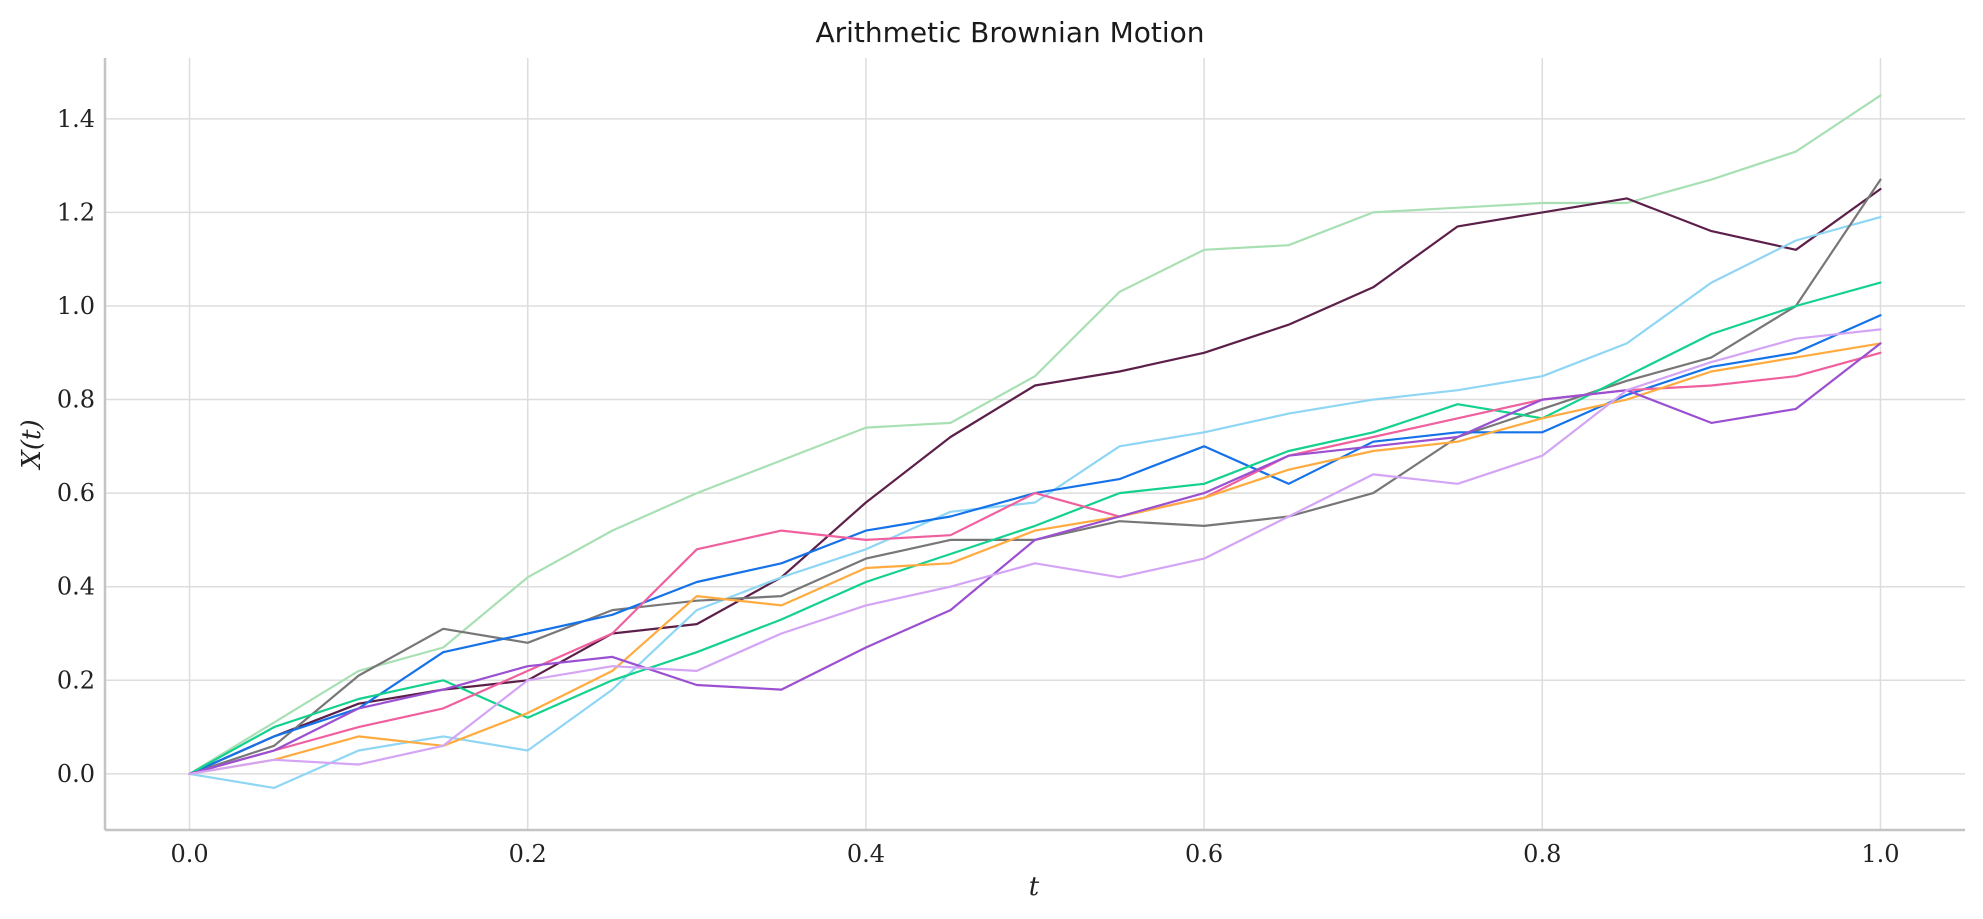 The image size is (1983, 919). What do you see at coordinates (866, 854) in the screenshot?
I see `x-tick-label: 0.4` at bounding box center [866, 854].